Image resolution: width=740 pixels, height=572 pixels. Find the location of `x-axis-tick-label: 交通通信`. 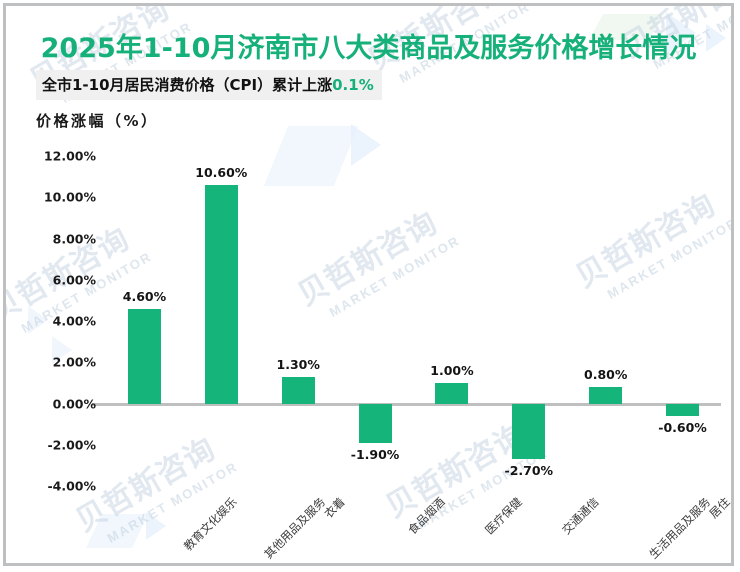

x-axis-tick-label: 交通通信 is located at coordinates (580, 516).